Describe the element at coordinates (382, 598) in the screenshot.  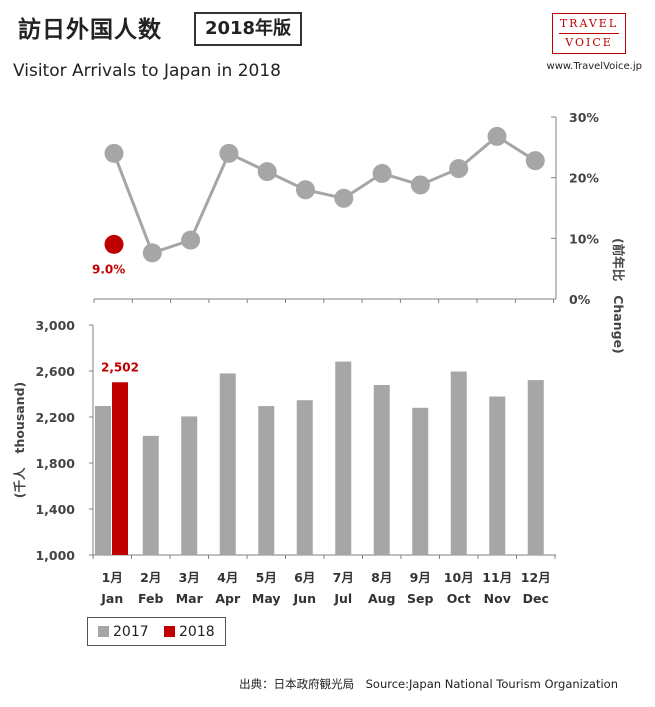
I see `bar-x-label-en: Aug` at that location.